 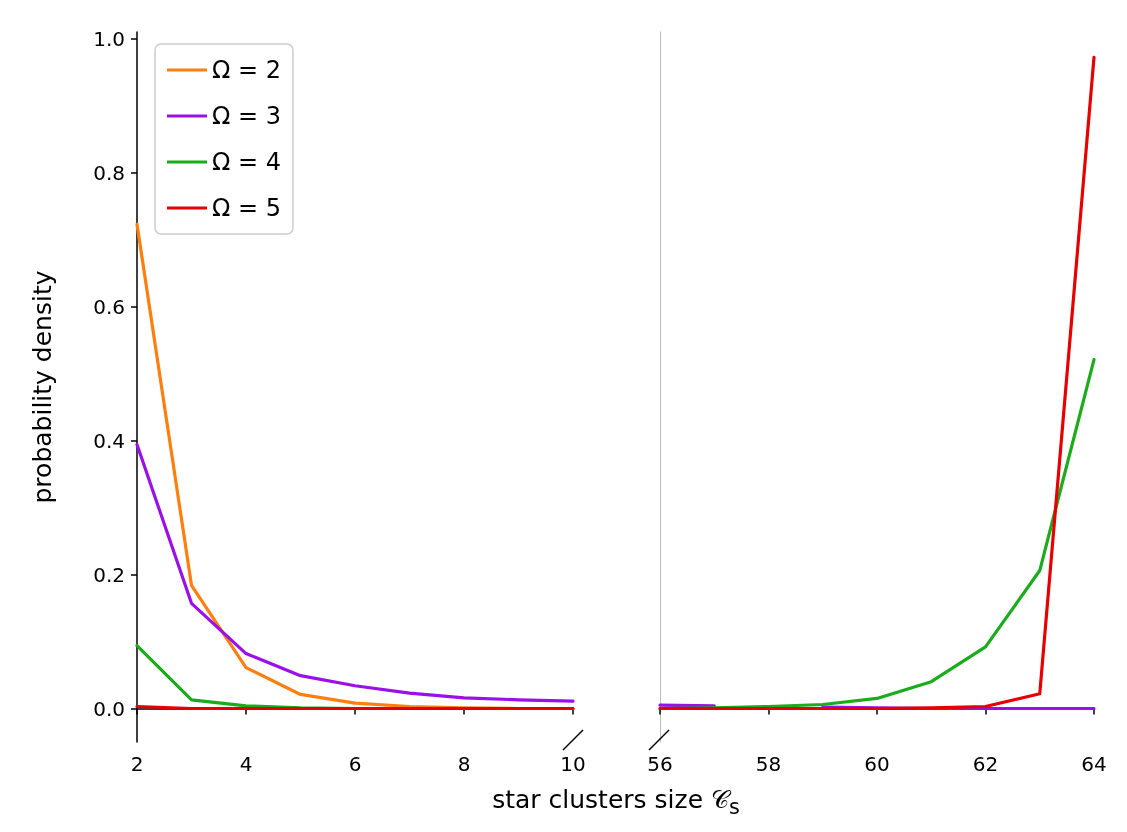 What do you see at coordinates (246, 70) in the screenshot?
I see `legend-label: Ω = 2` at bounding box center [246, 70].